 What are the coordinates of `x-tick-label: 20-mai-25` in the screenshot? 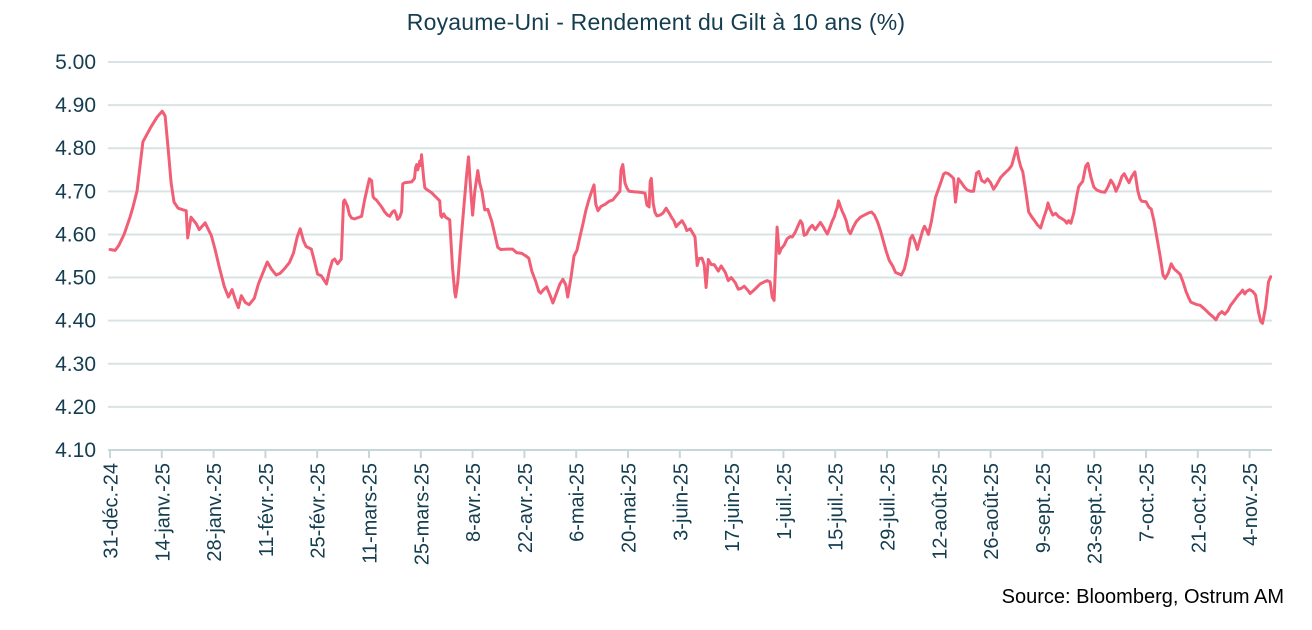 It's located at (630, 508).